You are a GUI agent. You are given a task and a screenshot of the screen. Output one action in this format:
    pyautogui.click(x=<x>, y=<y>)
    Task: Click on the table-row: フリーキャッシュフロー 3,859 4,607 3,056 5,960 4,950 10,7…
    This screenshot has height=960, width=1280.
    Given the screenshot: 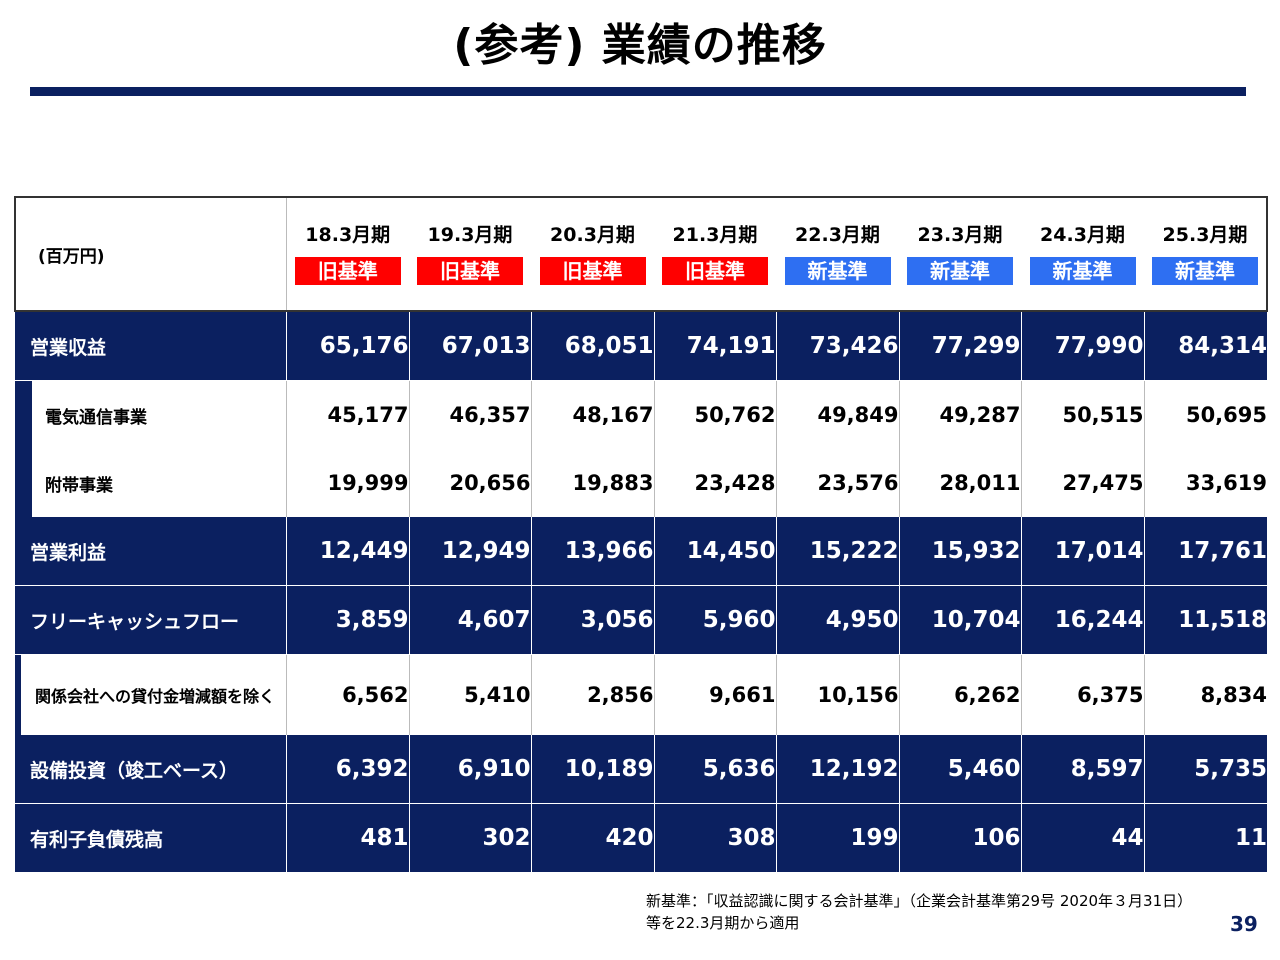 What is the action you would take?
    pyautogui.click(x=641, y=620)
    